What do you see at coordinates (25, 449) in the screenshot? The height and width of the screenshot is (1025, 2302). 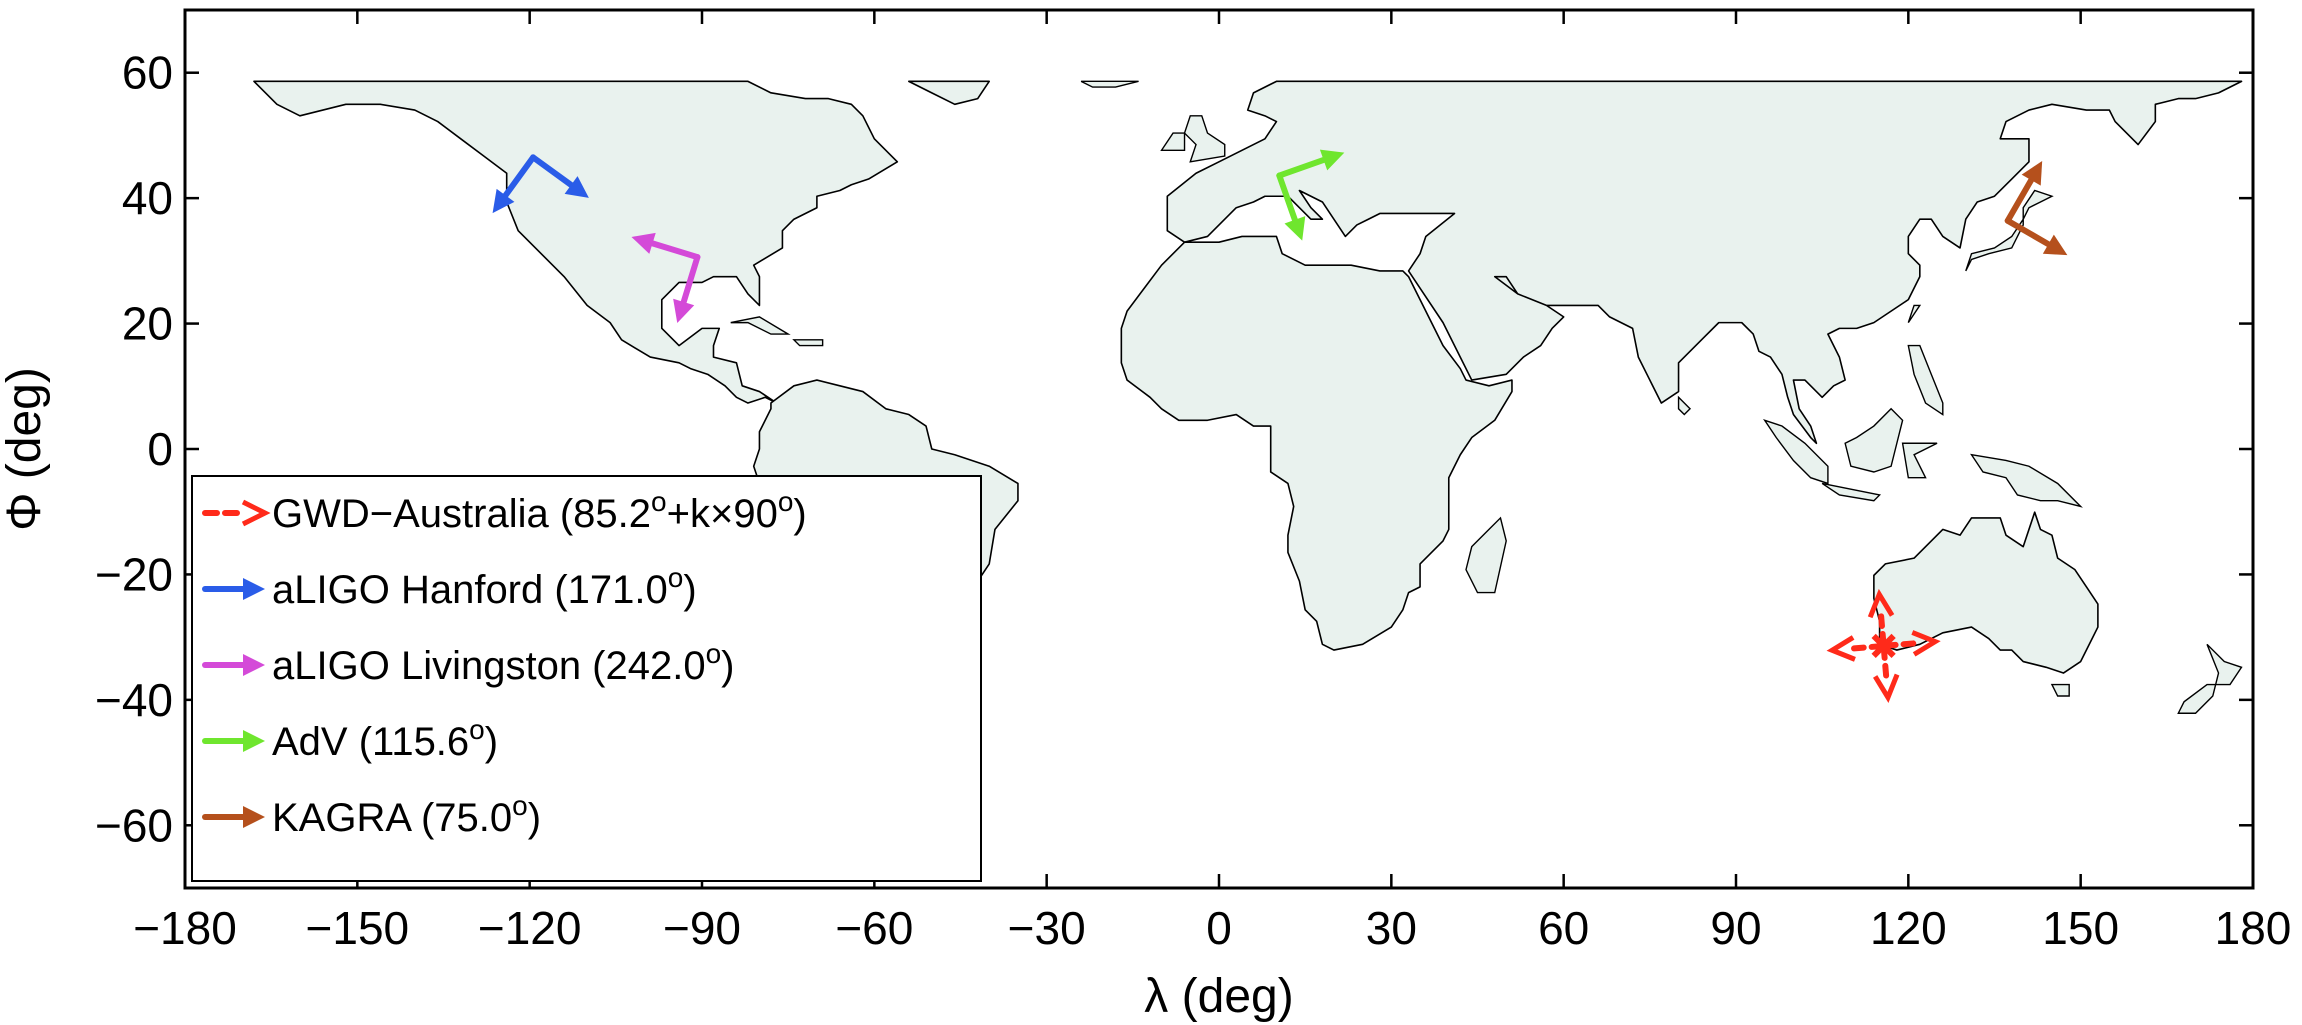 I see `y-axis-title: Φ (deg)` at bounding box center [25, 449].